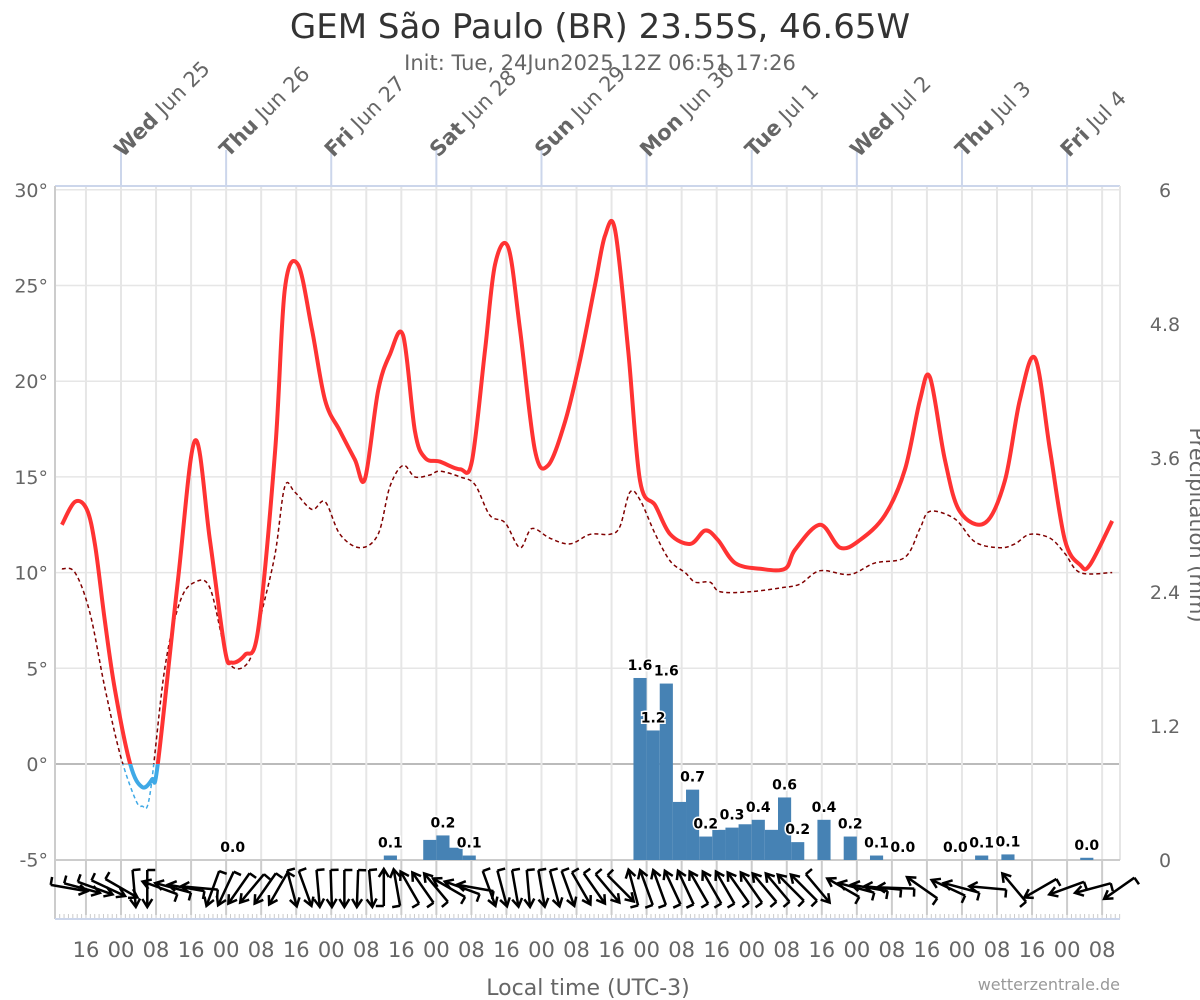 The image size is (1200, 1000). What do you see at coordinates (37, 669) in the screenshot?
I see `y-tick-label: 5°` at bounding box center [37, 669].